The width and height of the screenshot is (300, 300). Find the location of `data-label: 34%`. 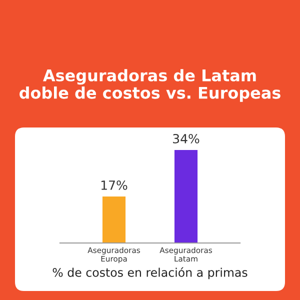

data-label: 34% is located at coordinates (186, 139).